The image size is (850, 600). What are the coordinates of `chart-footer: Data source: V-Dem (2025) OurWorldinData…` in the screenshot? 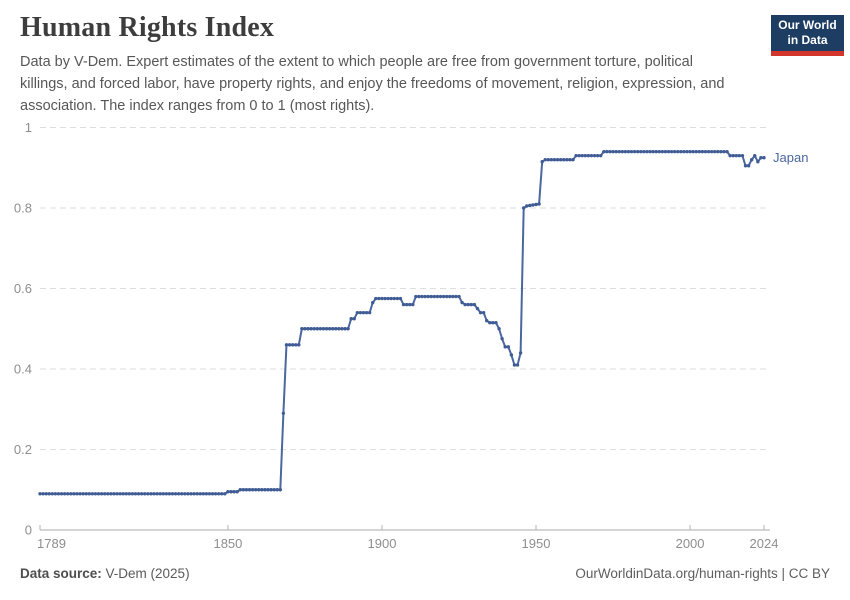 It's located at (425, 573).